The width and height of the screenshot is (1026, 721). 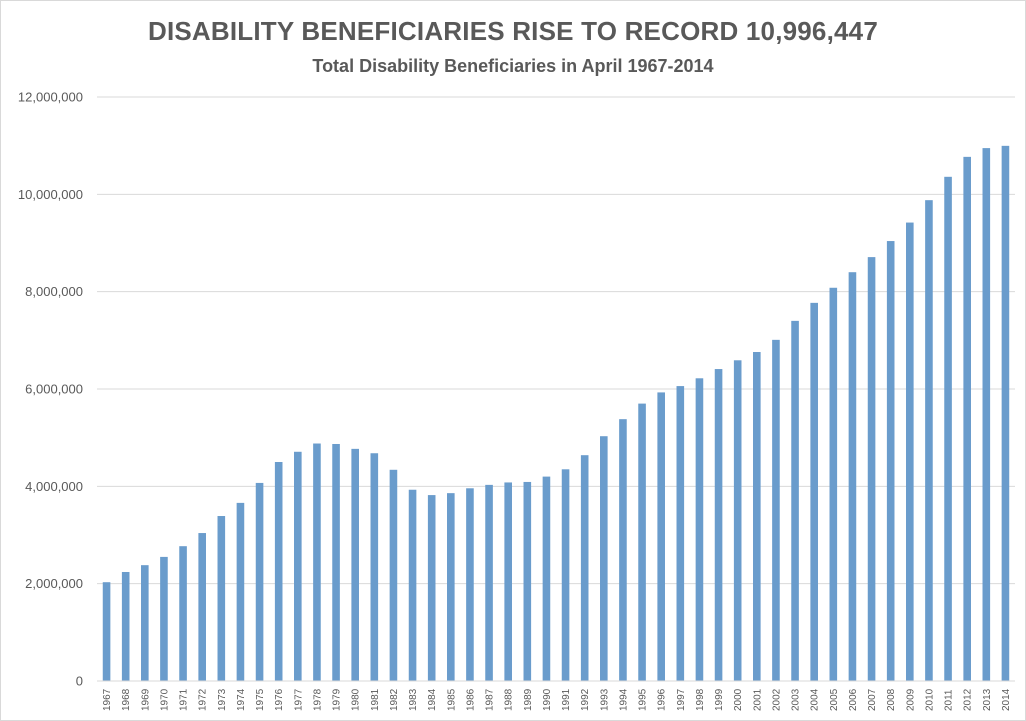 I want to click on bar-1986, so click(x=470, y=584).